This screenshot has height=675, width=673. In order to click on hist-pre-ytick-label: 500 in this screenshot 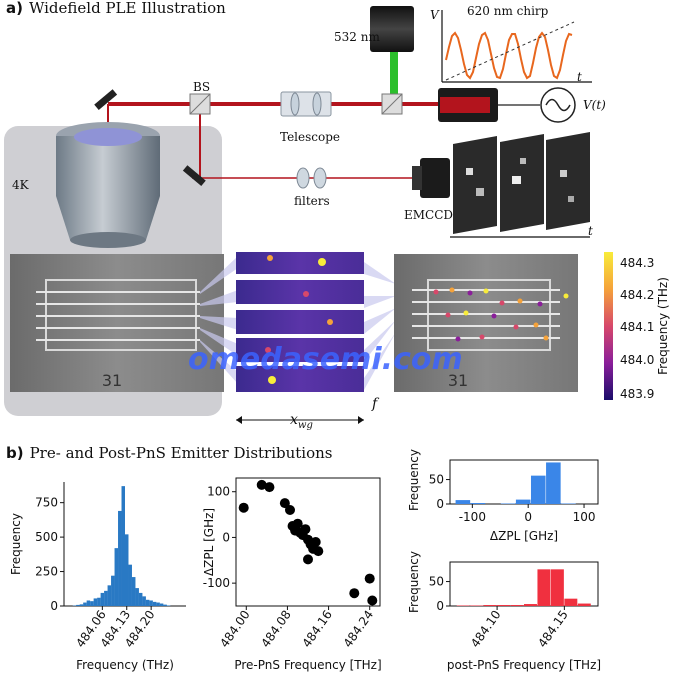, I will do `click(46, 537)`.